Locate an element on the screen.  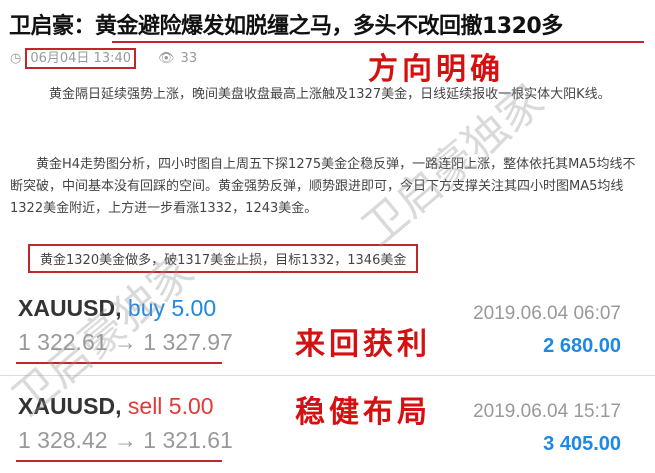
trade-plan-callout: 黄金1320美金做多，破1317美金止损，目标1332，1346美金 is located at coordinates (223, 258).